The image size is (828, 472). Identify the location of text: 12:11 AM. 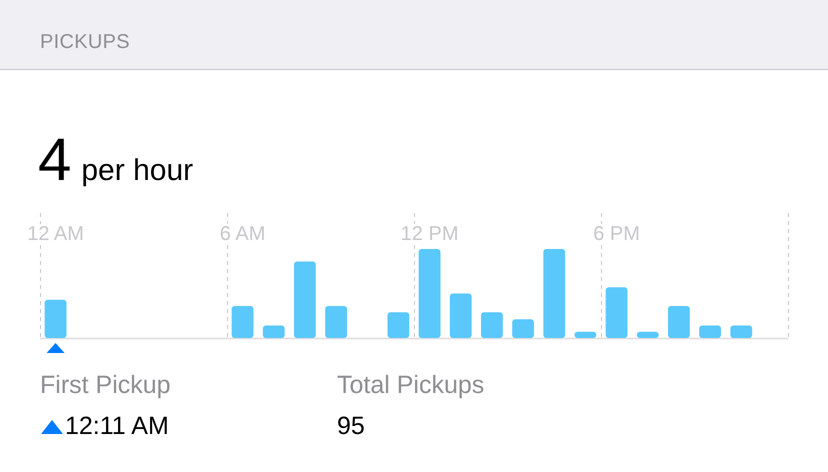
(117, 426).